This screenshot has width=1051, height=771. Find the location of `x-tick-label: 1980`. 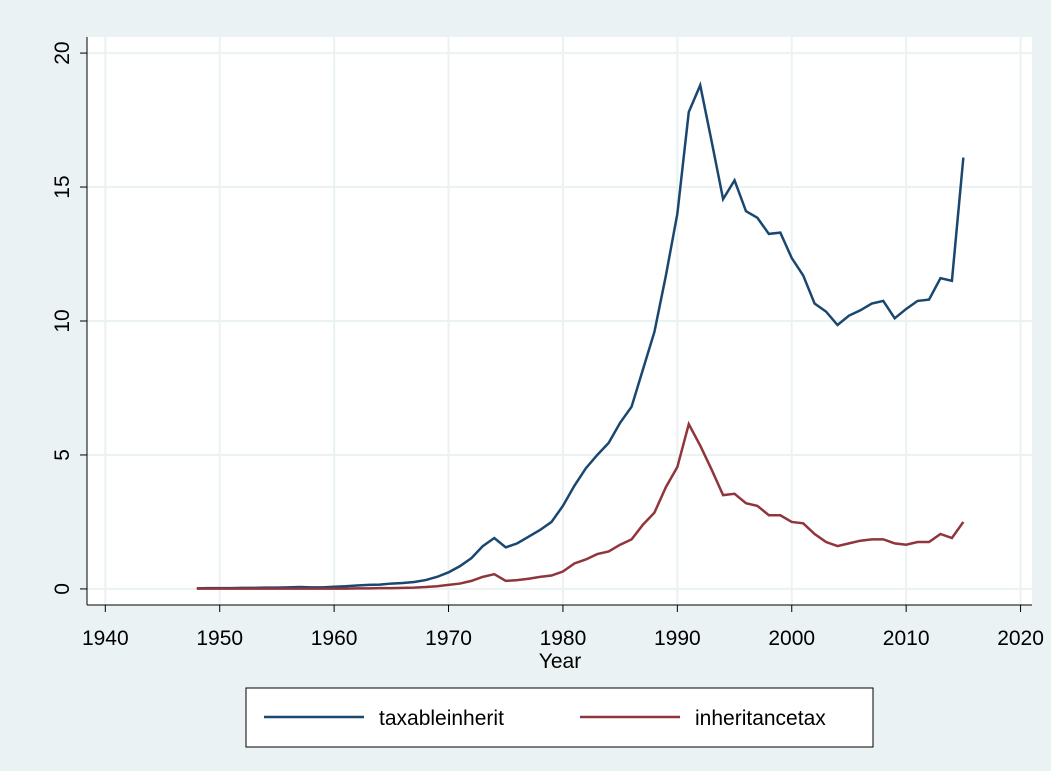

x-tick-label: 1980 is located at coordinates (563, 638).